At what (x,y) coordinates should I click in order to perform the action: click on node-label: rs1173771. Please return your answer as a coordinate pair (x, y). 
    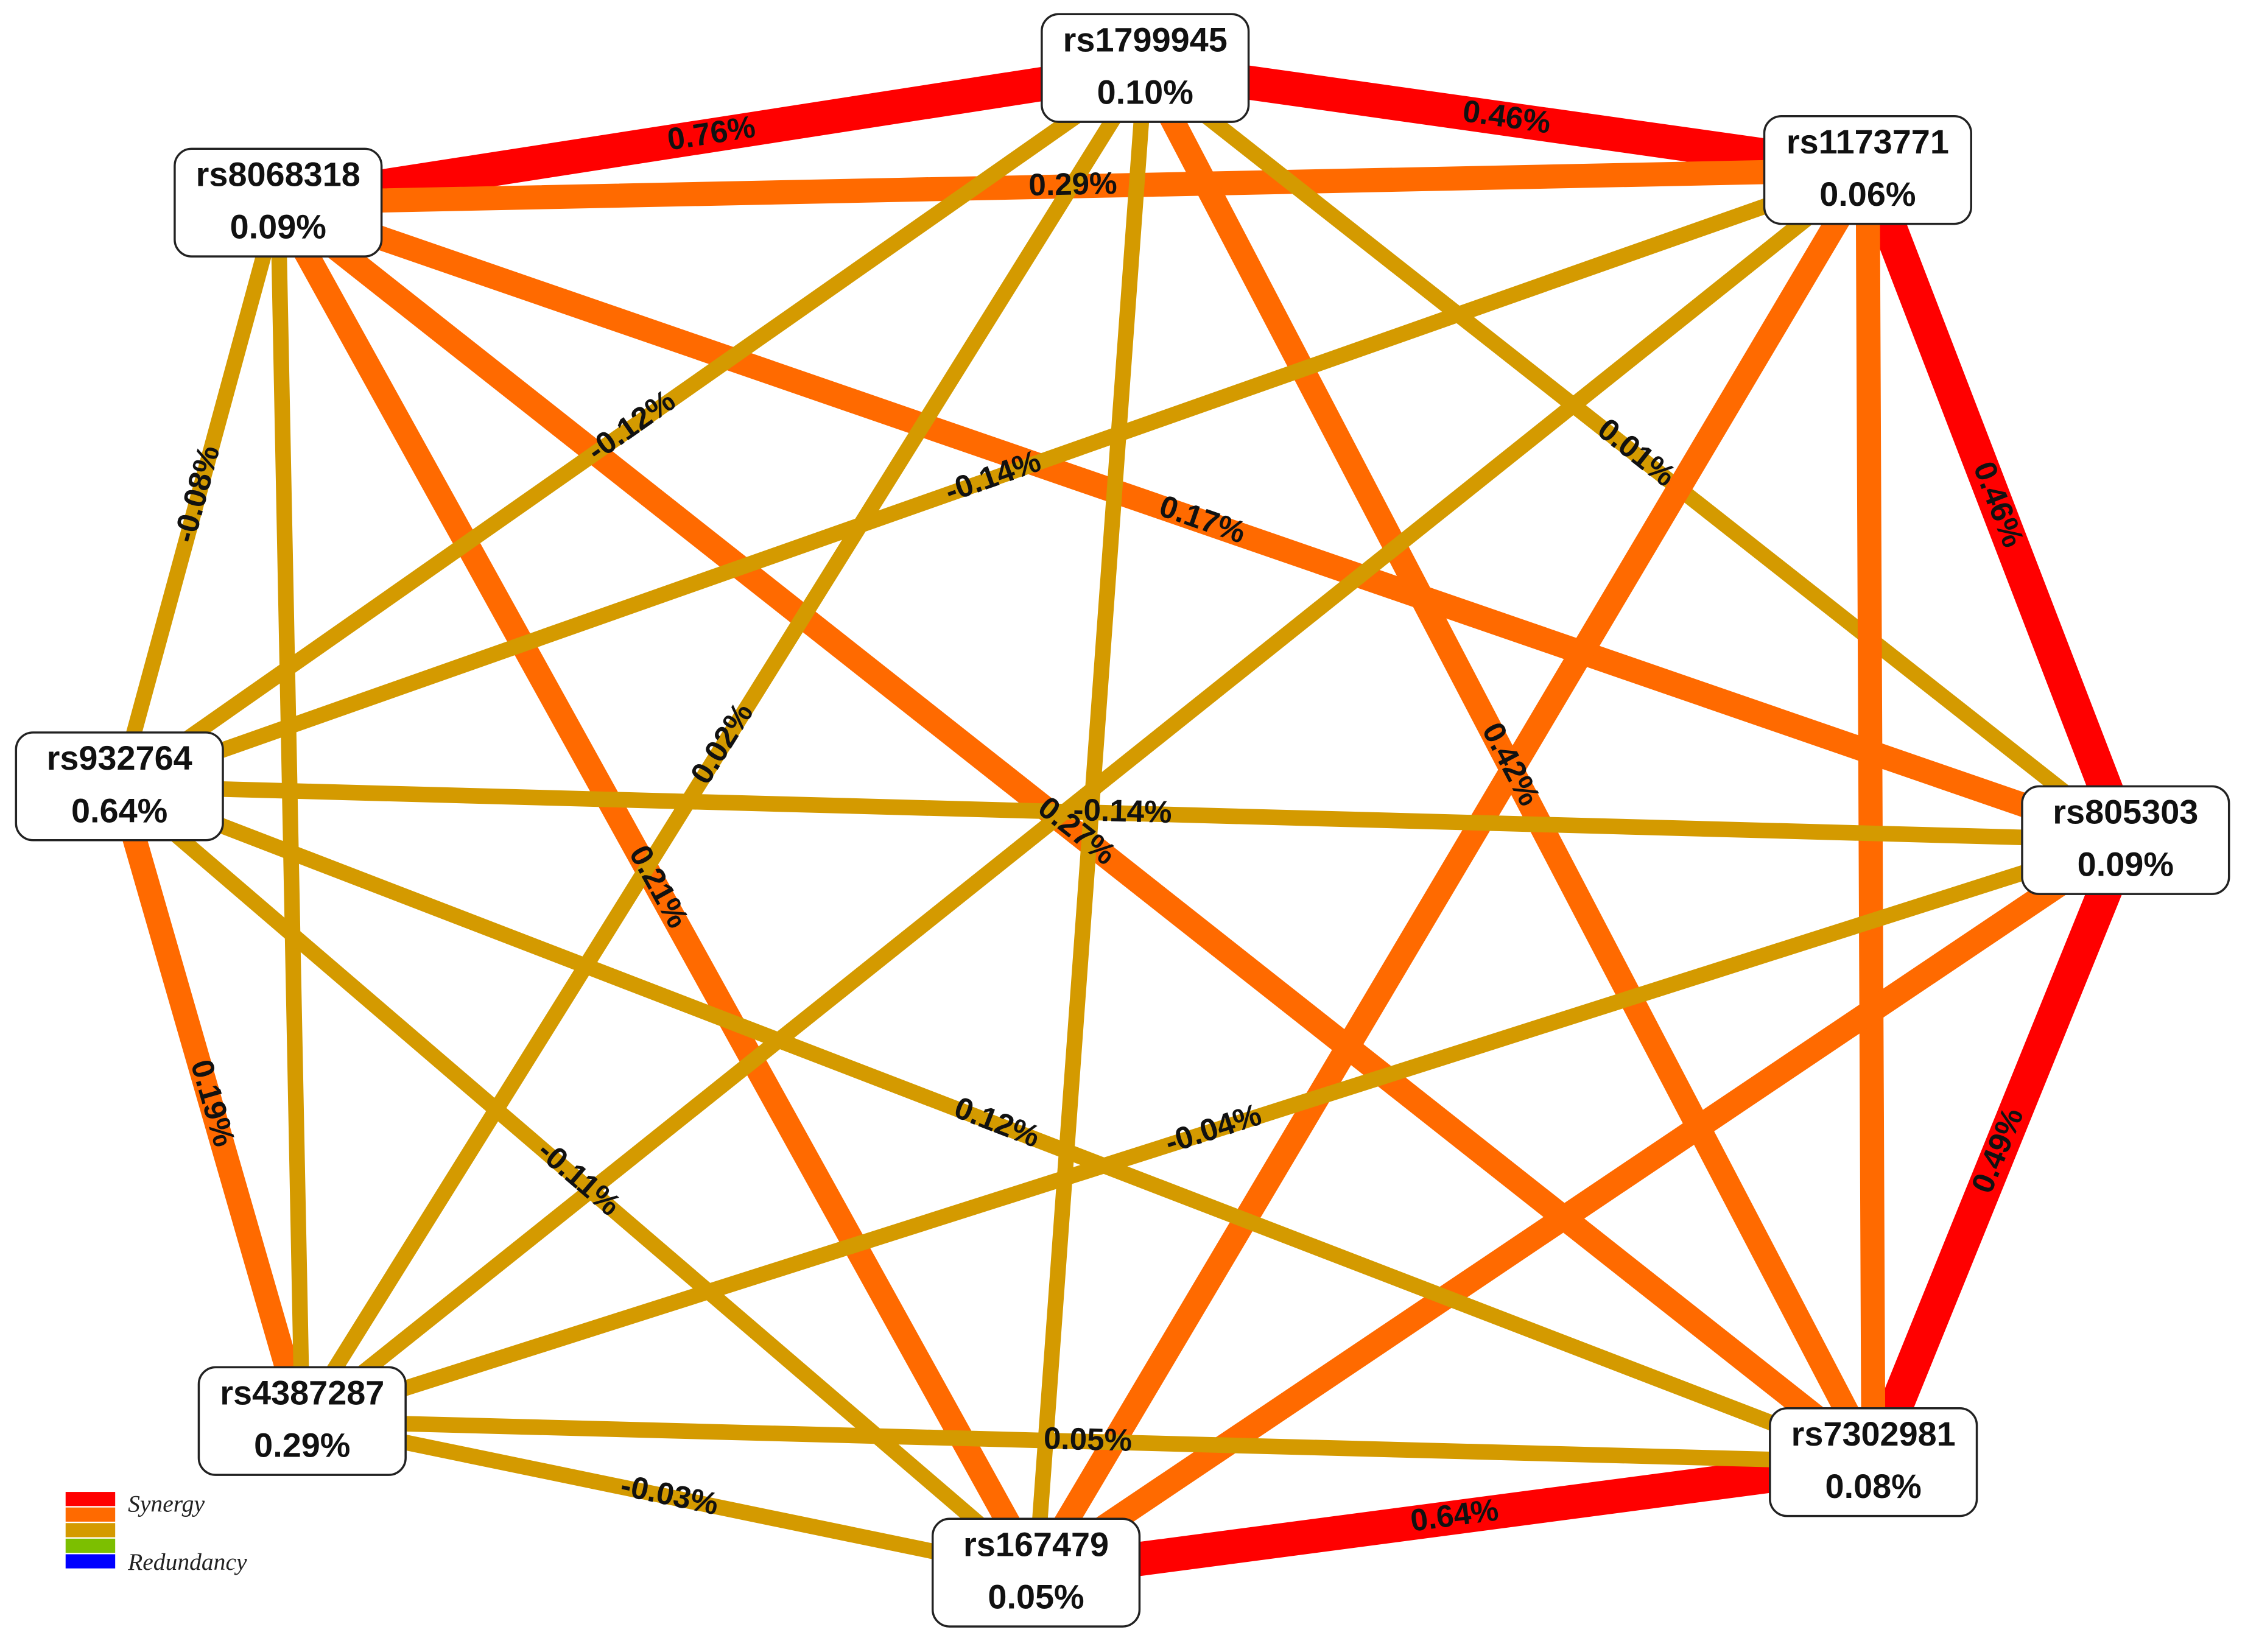
    Looking at the image, I should click on (1868, 142).